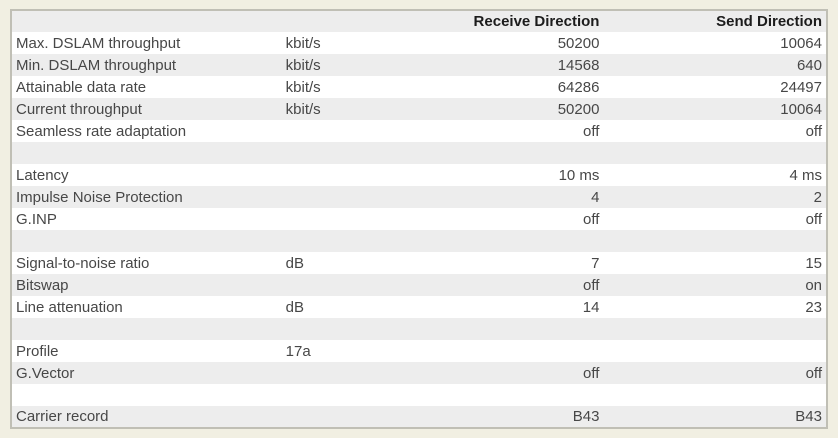  I want to click on row-send-cell: 24497, so click(801, 87).